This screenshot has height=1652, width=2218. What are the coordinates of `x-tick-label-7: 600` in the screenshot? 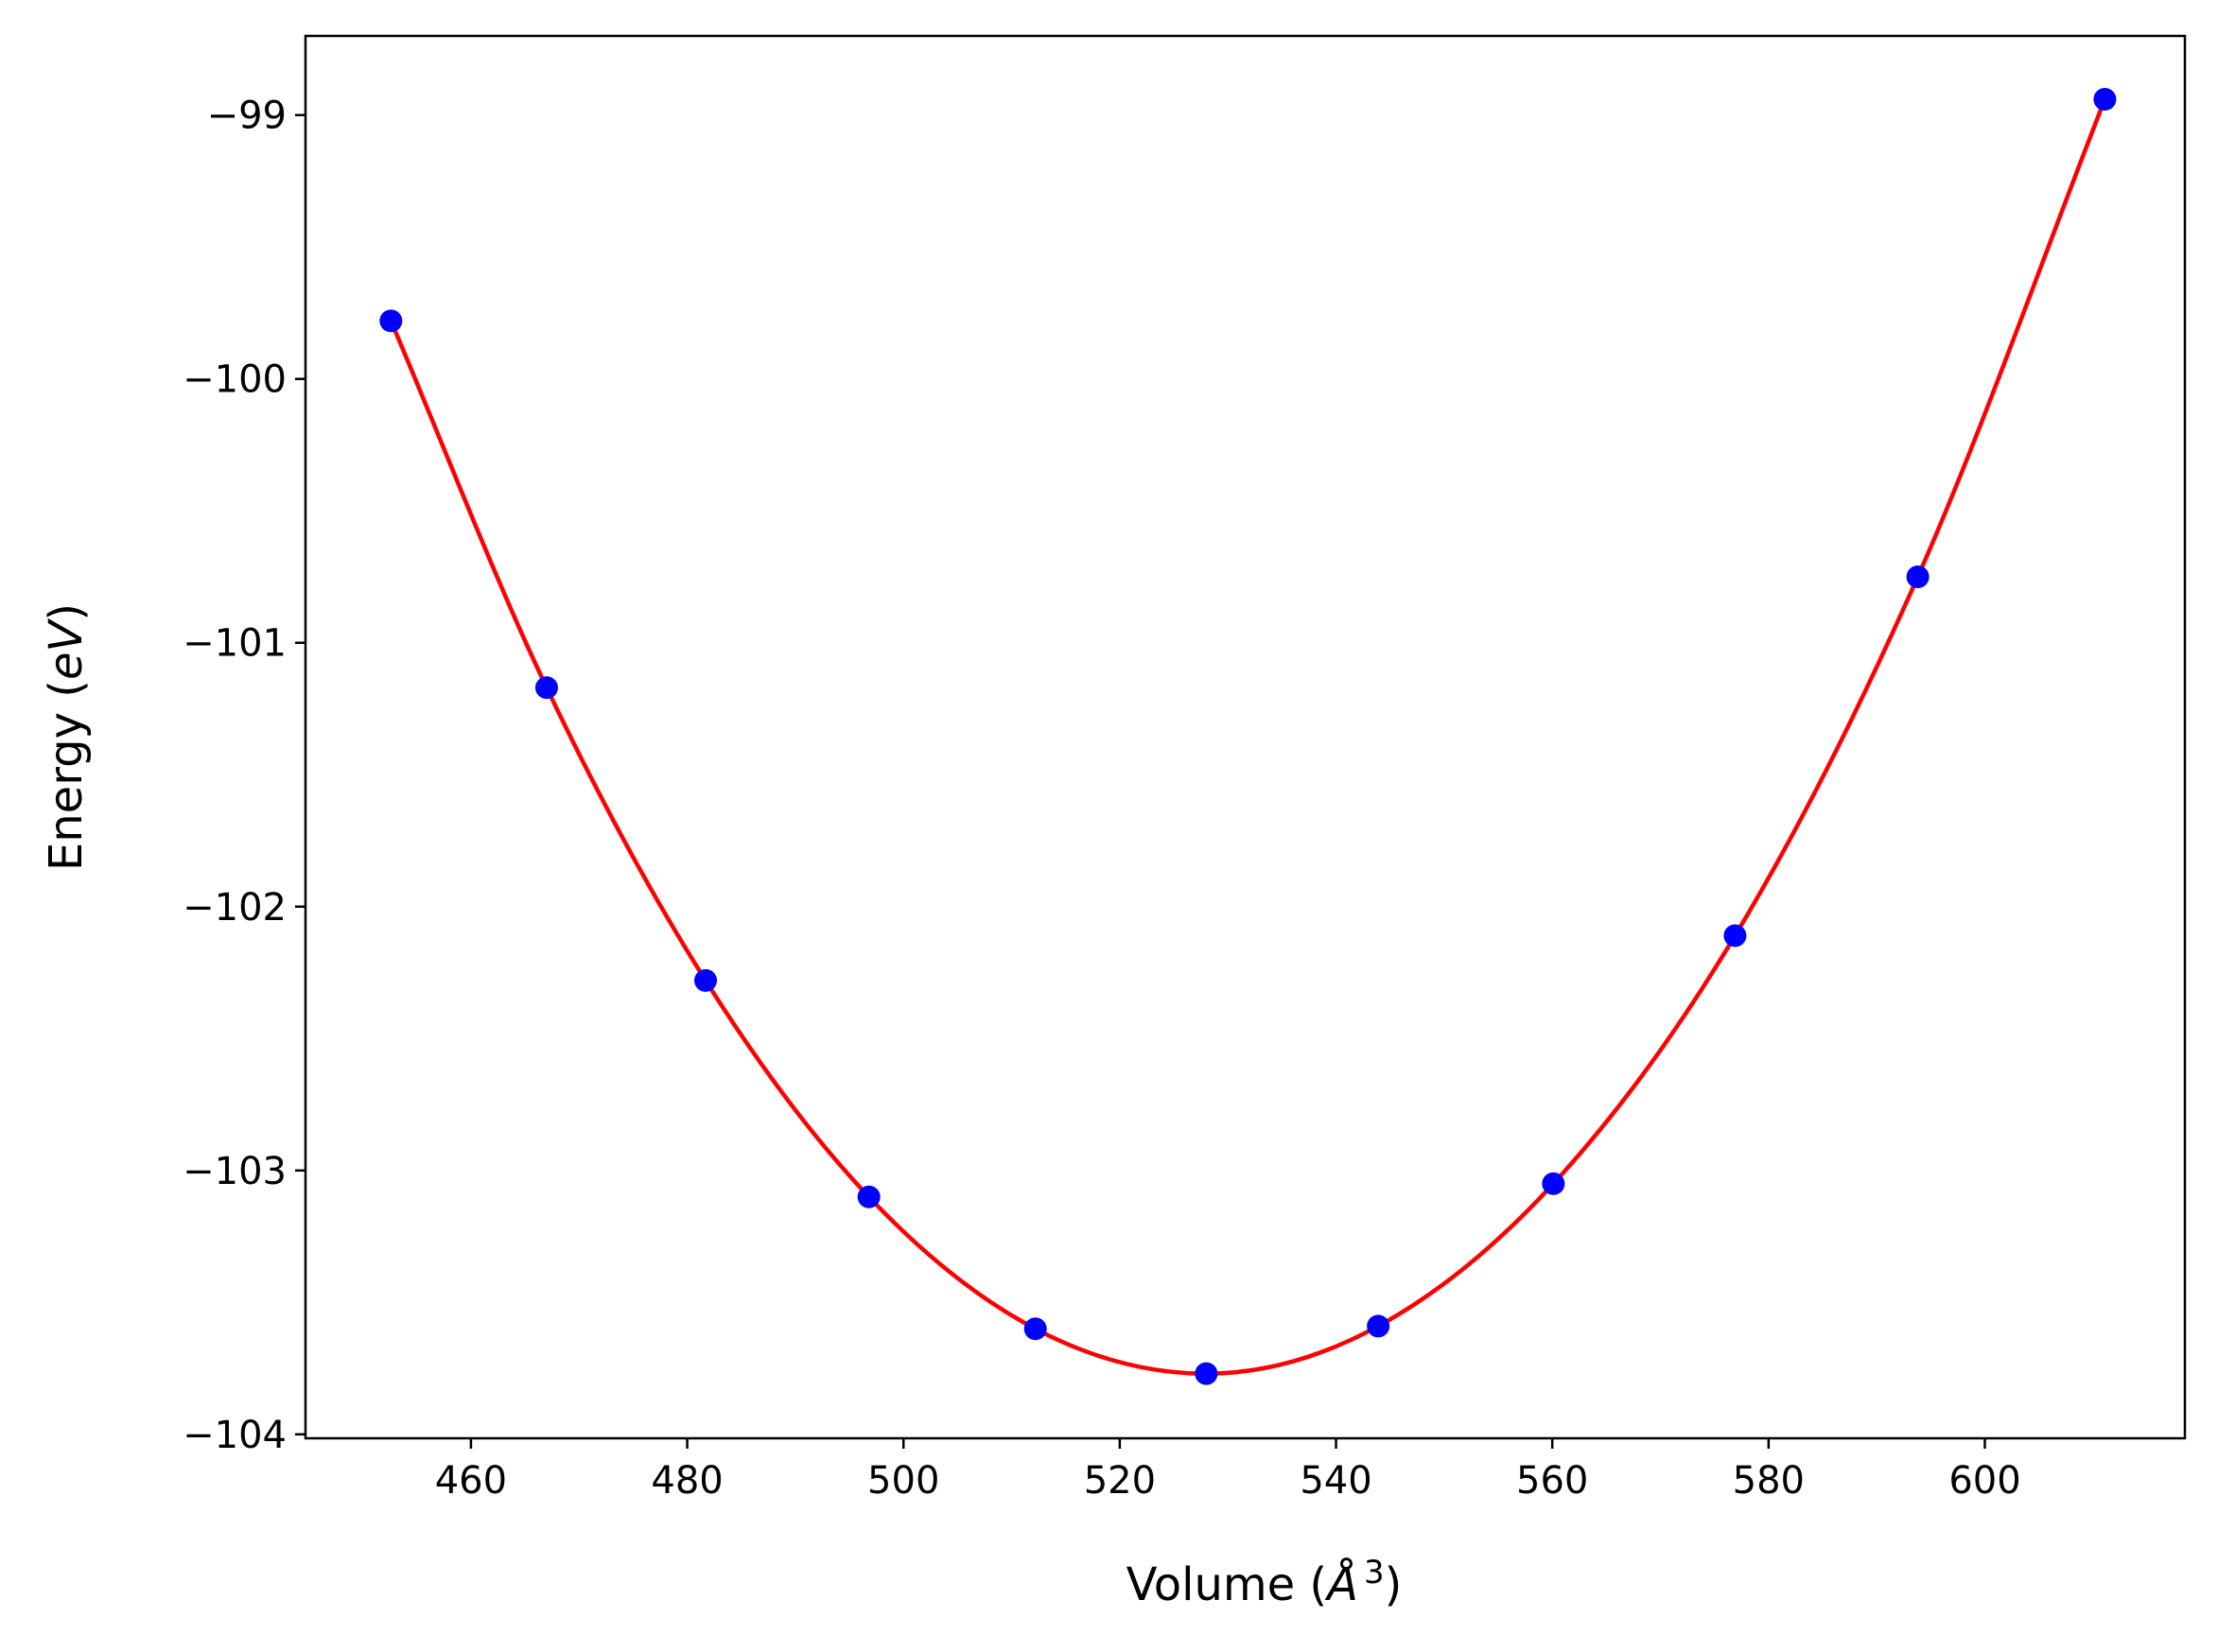 It's located at (1984, 1481).